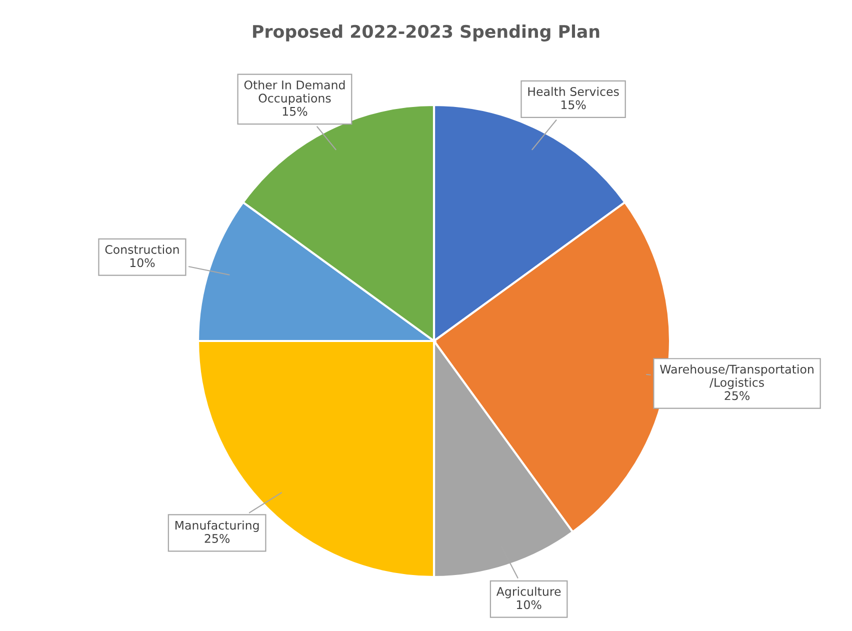  I want to click on slice-label: Agriculture, so click(528, 592).